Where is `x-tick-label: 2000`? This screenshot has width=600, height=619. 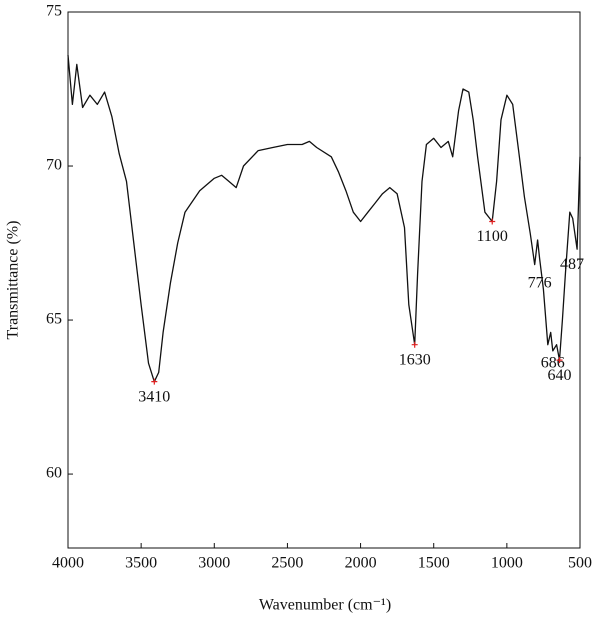 x-tick-label: 2000 is located at coordinates (361, 563).